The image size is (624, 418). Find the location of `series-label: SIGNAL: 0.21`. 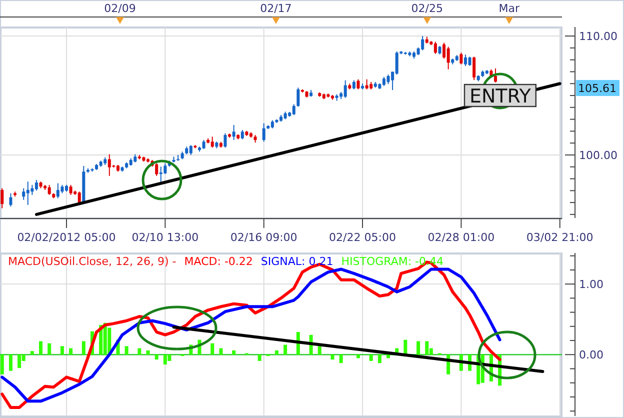

series-label: SIGNAL: 0.21 is located at coordinates (297, 261).